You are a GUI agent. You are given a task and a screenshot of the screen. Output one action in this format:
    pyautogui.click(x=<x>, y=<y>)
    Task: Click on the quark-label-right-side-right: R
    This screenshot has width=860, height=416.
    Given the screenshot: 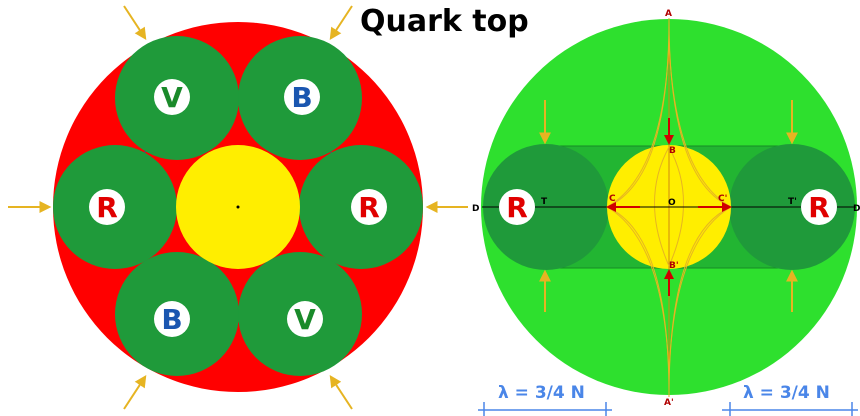 What is the action you would take?
    pyautogui.click(x=819, y=207)
    